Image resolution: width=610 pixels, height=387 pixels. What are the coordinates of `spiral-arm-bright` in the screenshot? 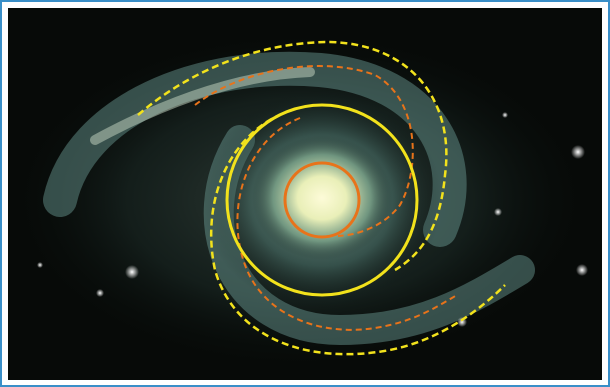 It's located at (202, 106).